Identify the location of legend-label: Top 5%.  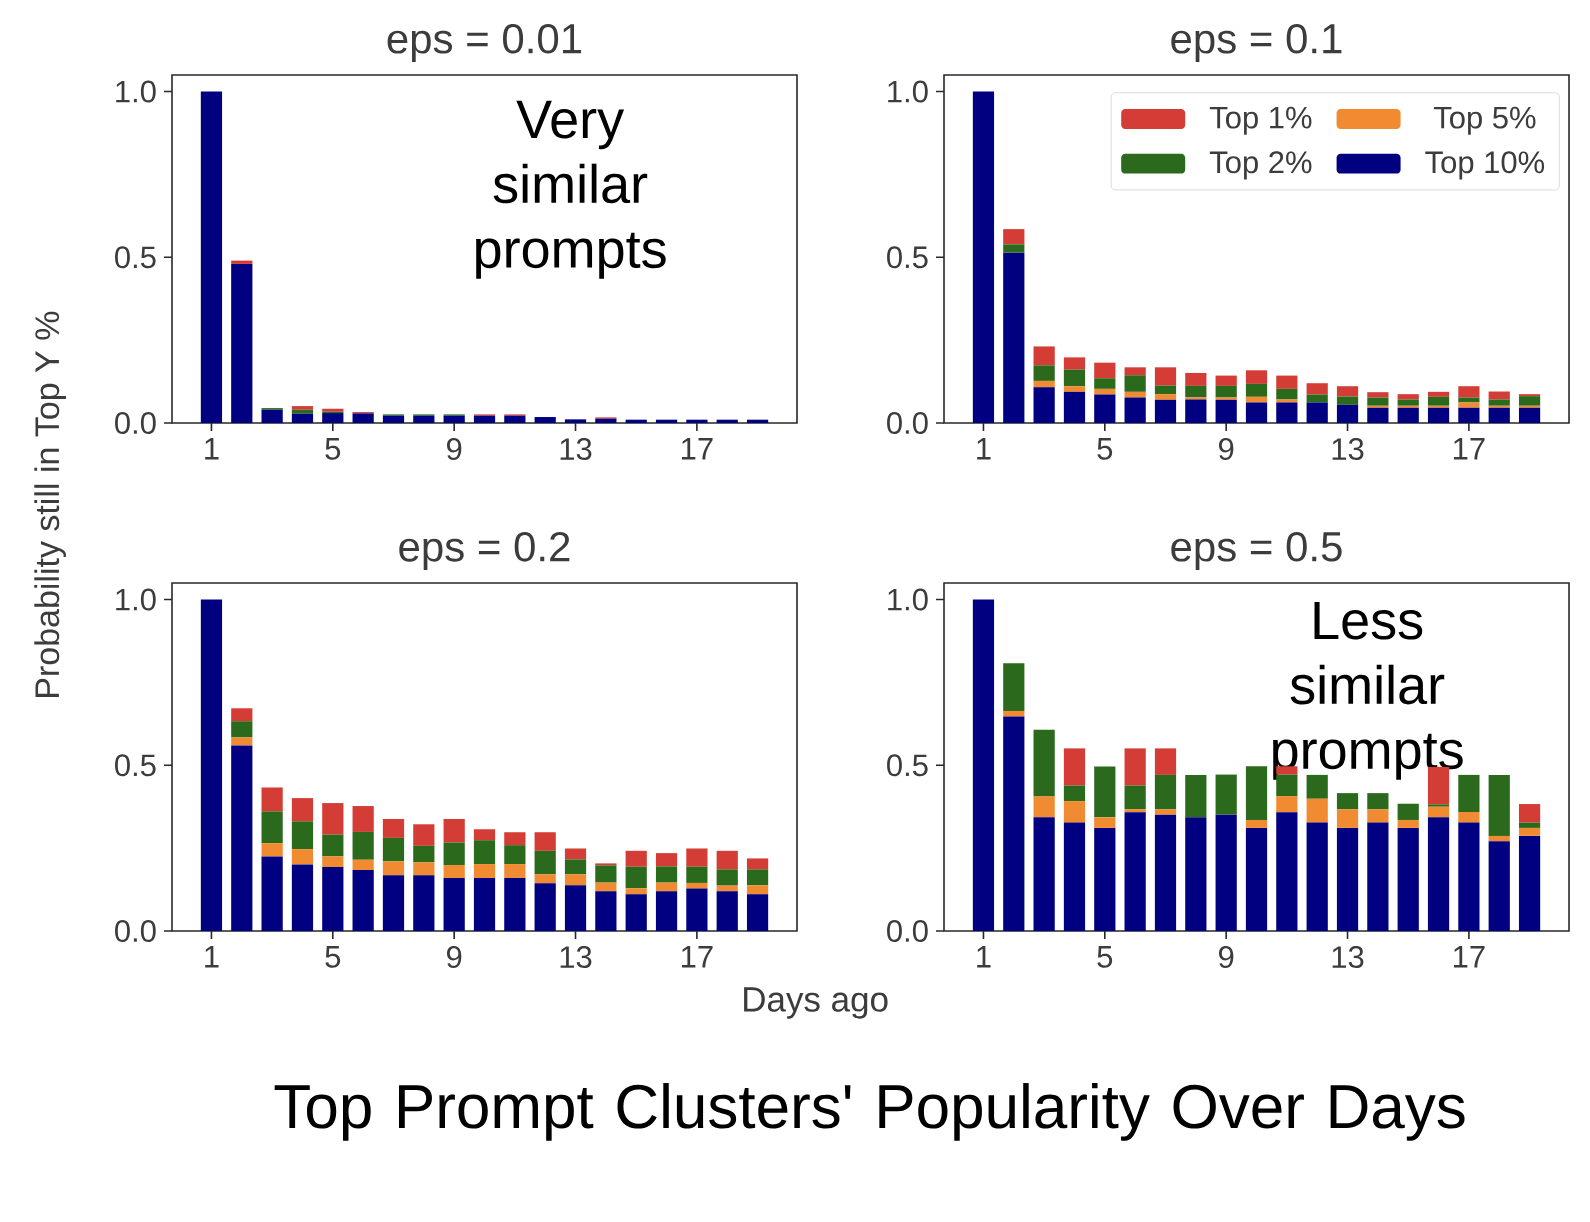
(1484, 120).